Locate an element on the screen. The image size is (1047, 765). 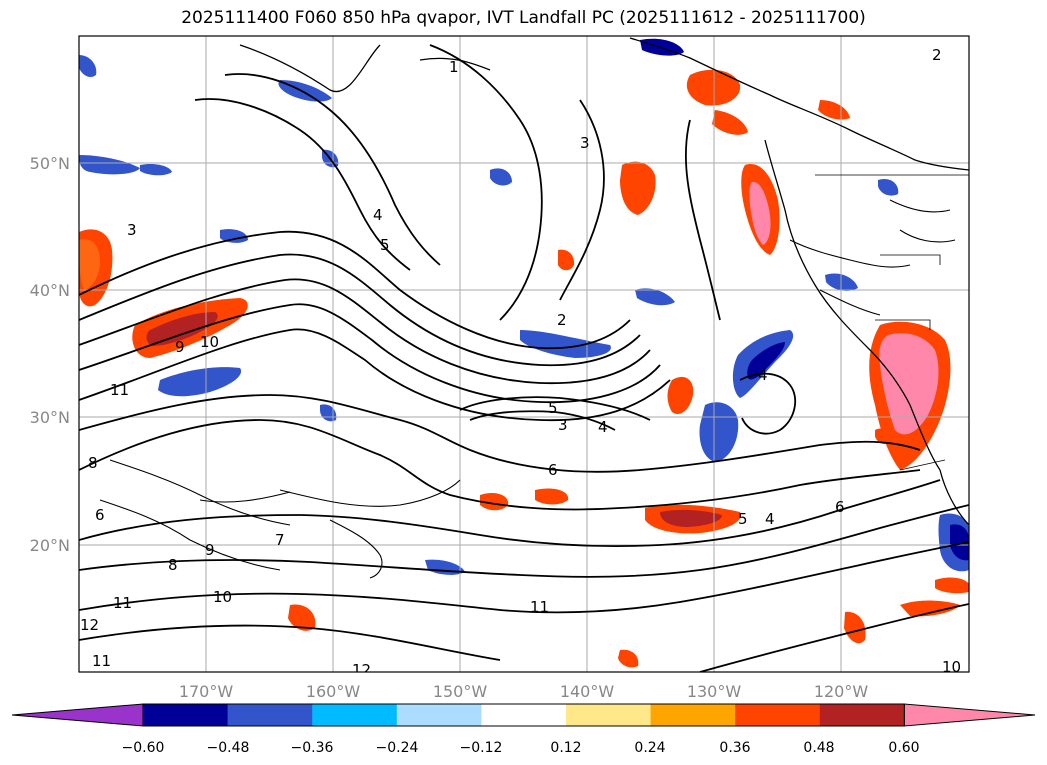
colorbar-extend-high is located at coordinates (969, 715).